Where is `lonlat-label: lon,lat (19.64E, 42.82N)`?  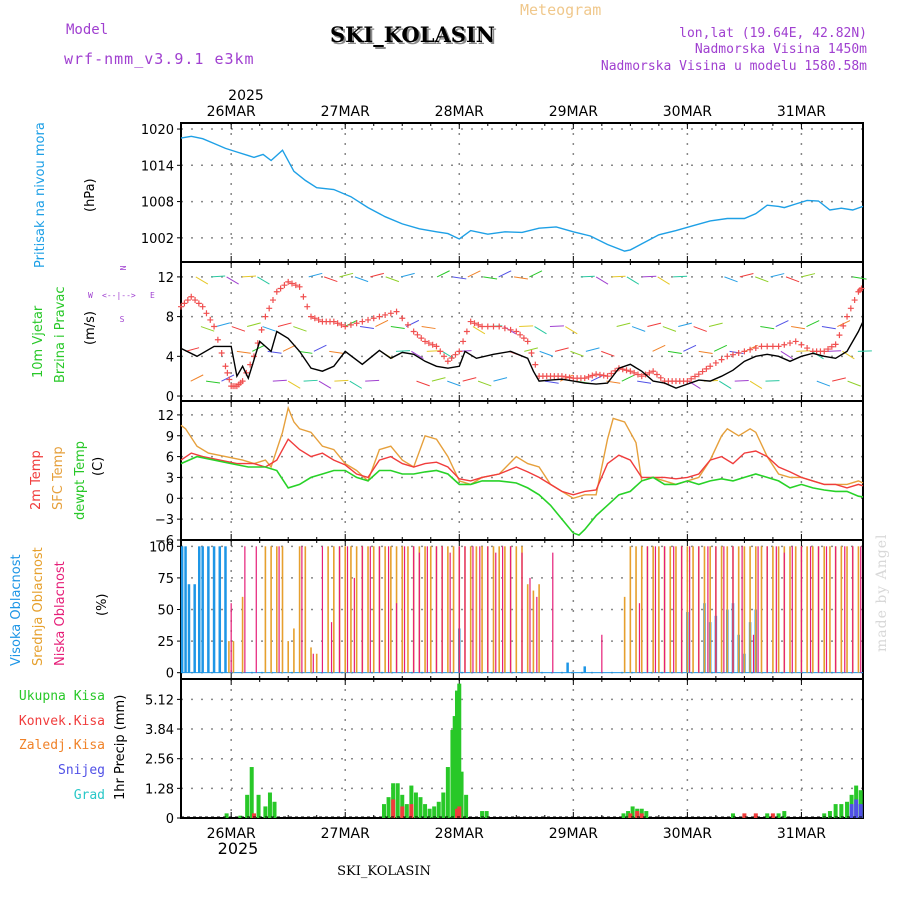 lonlat-label: lon,lat (19.64E, 42.82N) is located at coordinates (773, 33).